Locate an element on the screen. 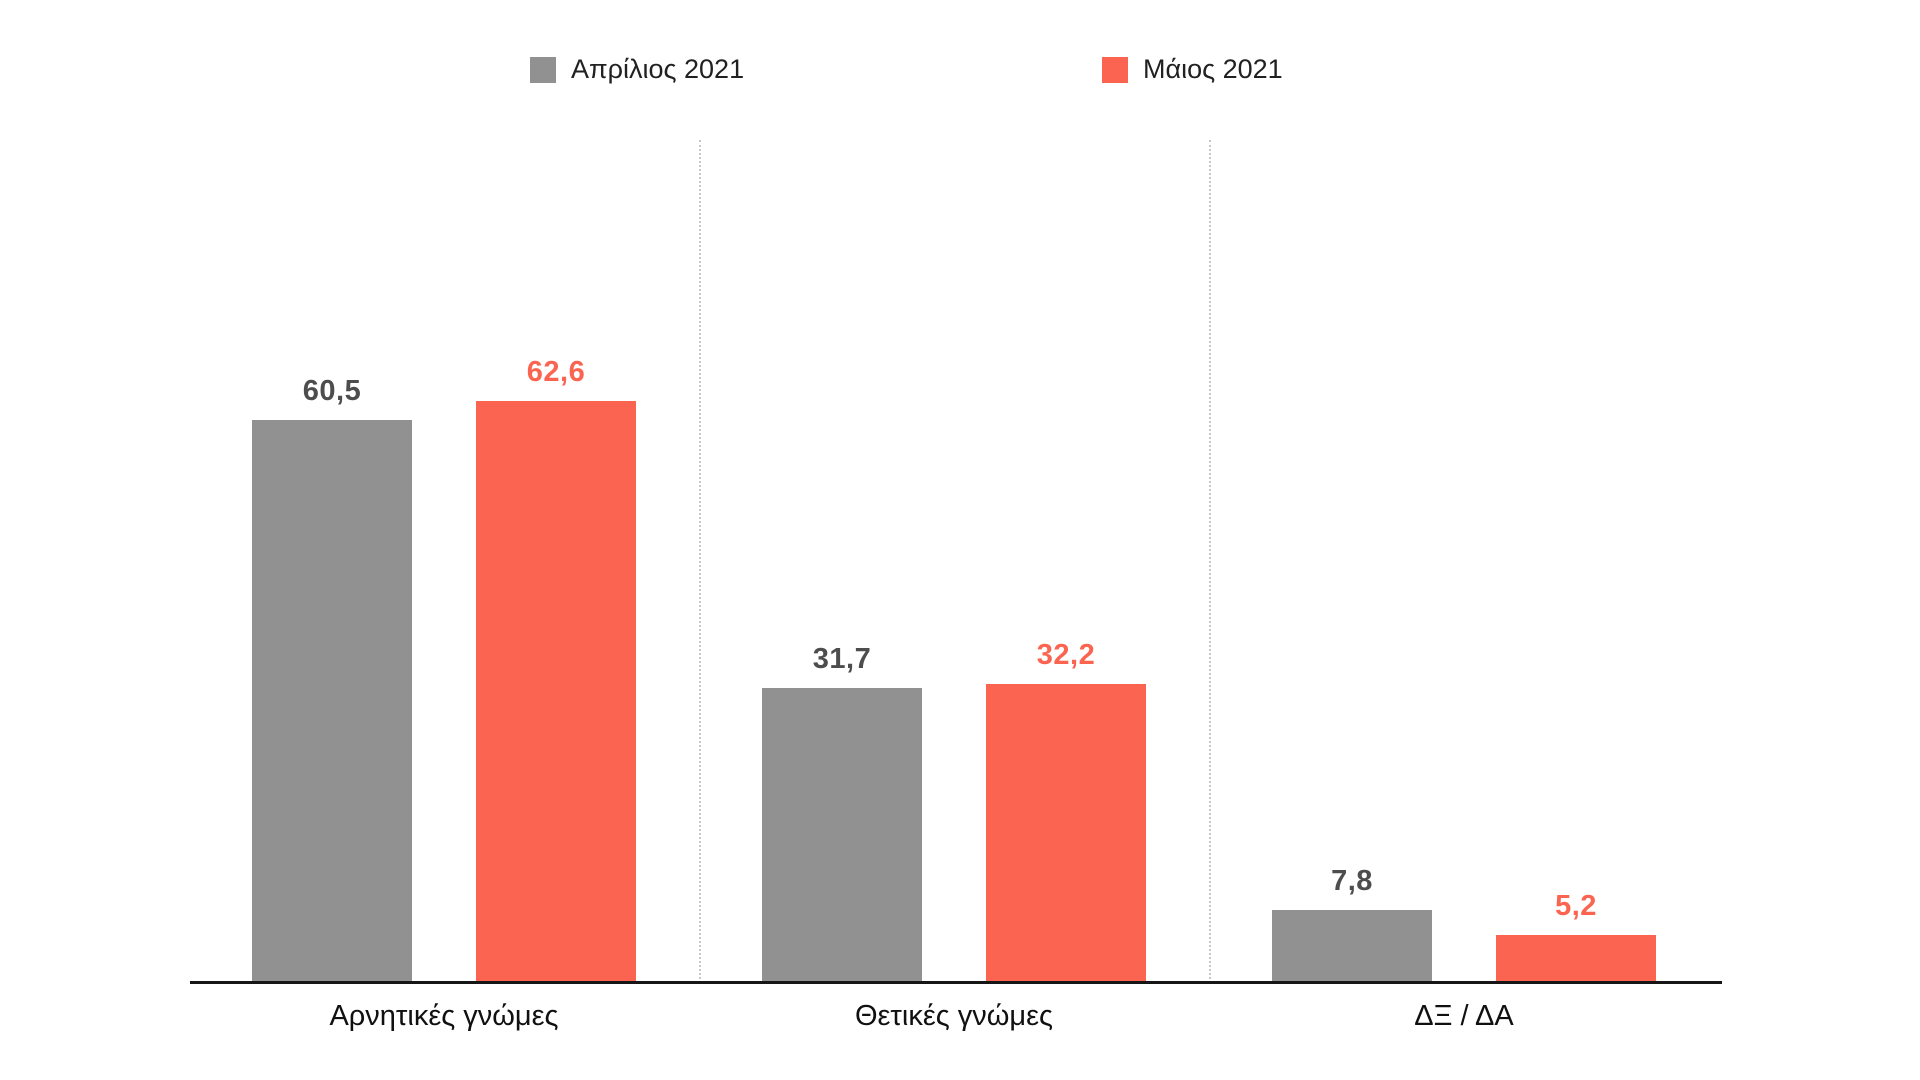  bar-series0-cat1 is located at coordinates (842, 835).